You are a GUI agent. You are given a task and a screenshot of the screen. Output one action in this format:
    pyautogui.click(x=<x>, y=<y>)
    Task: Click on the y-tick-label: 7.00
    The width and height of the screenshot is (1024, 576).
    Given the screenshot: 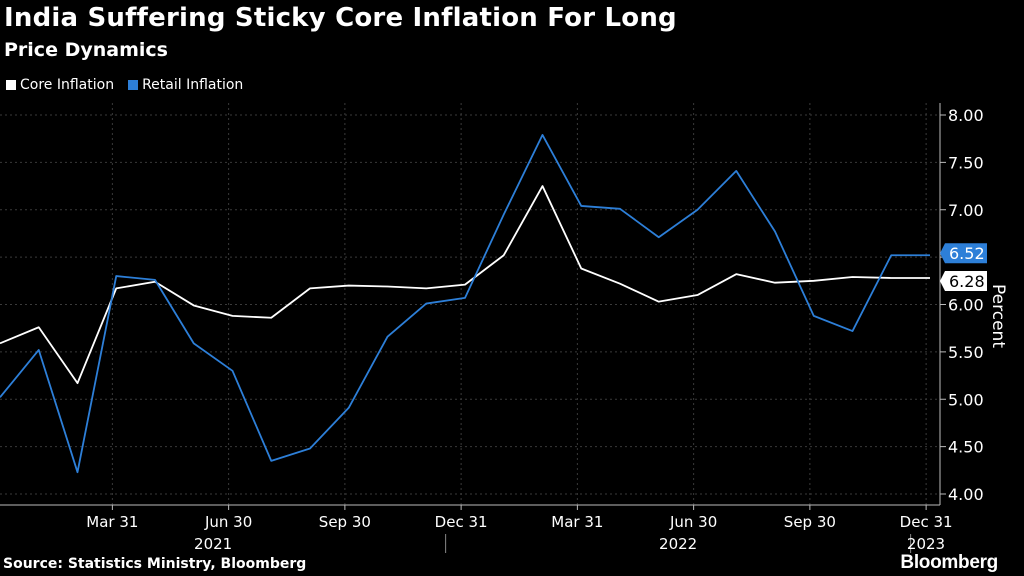 What is the action you would take?
    pyautogui.click(x=966, y=210)
    